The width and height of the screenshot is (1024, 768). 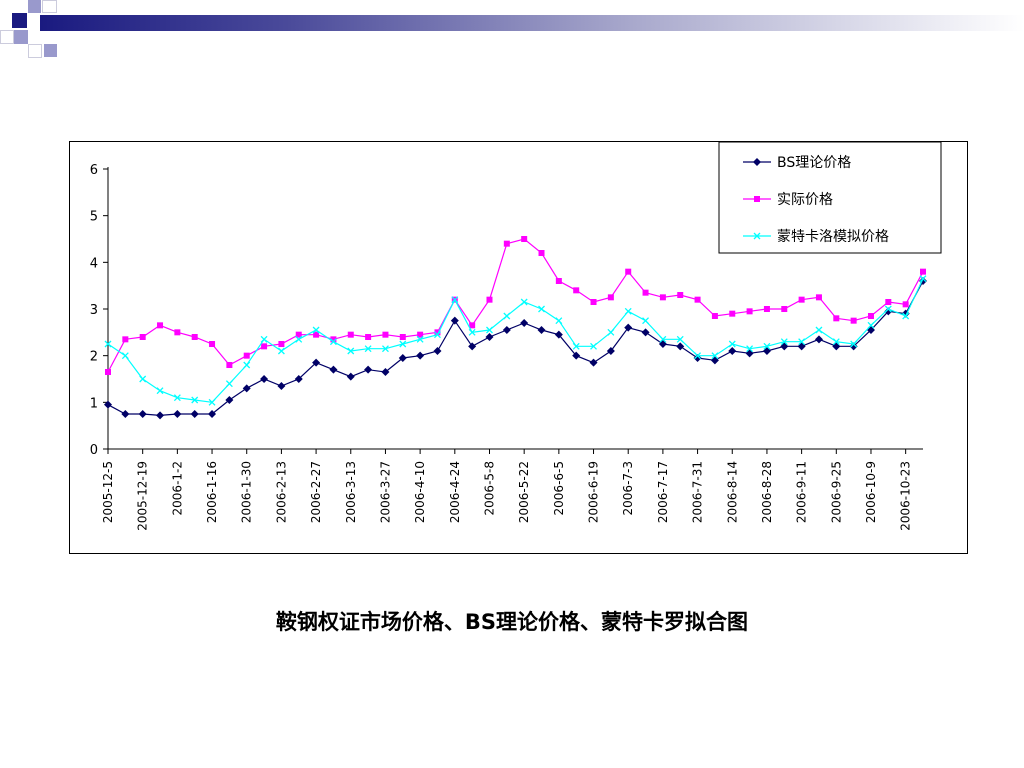 I want to click on y-tick-label: 4, so click(x=94, y=263).